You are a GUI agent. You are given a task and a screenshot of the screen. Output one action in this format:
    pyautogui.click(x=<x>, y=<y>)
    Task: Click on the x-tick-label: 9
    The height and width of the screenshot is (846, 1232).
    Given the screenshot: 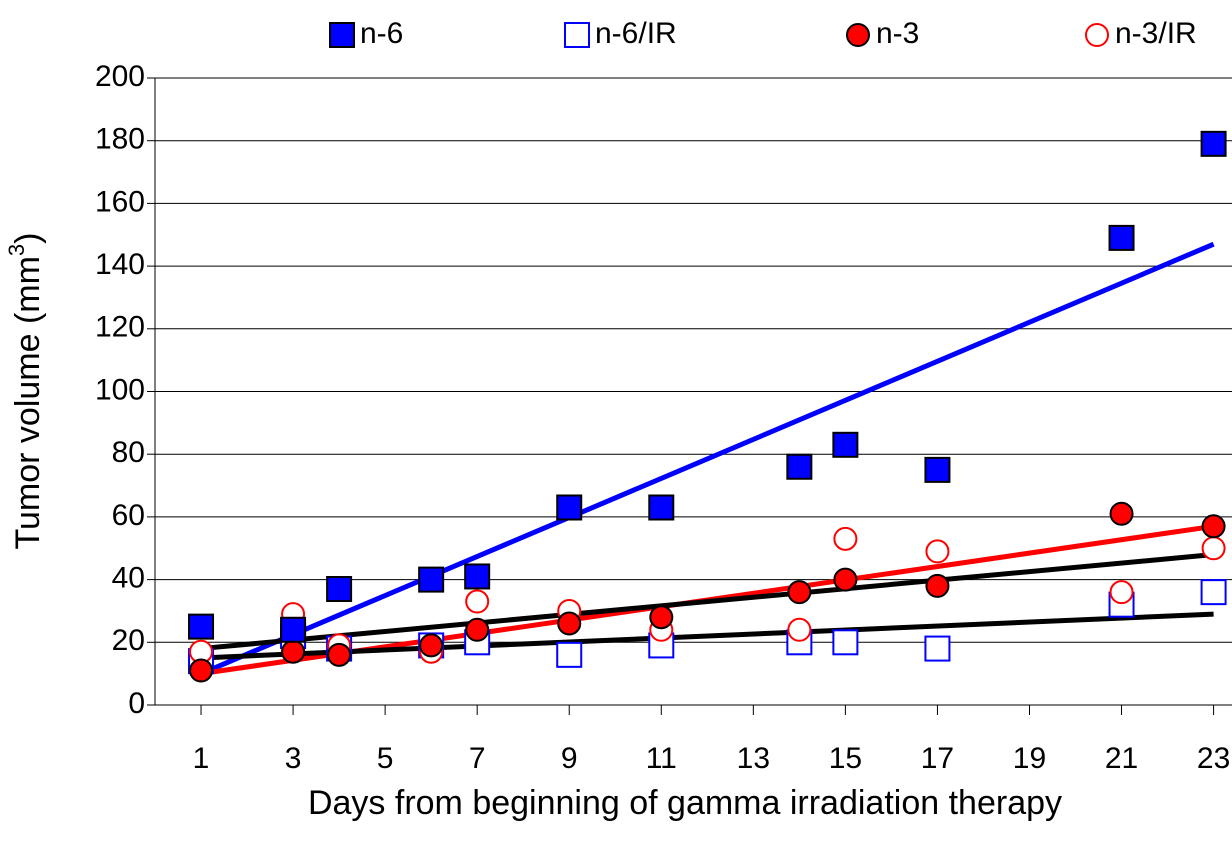 What is the action you would take?
    pyautogui.click(x=569, y=758)
    